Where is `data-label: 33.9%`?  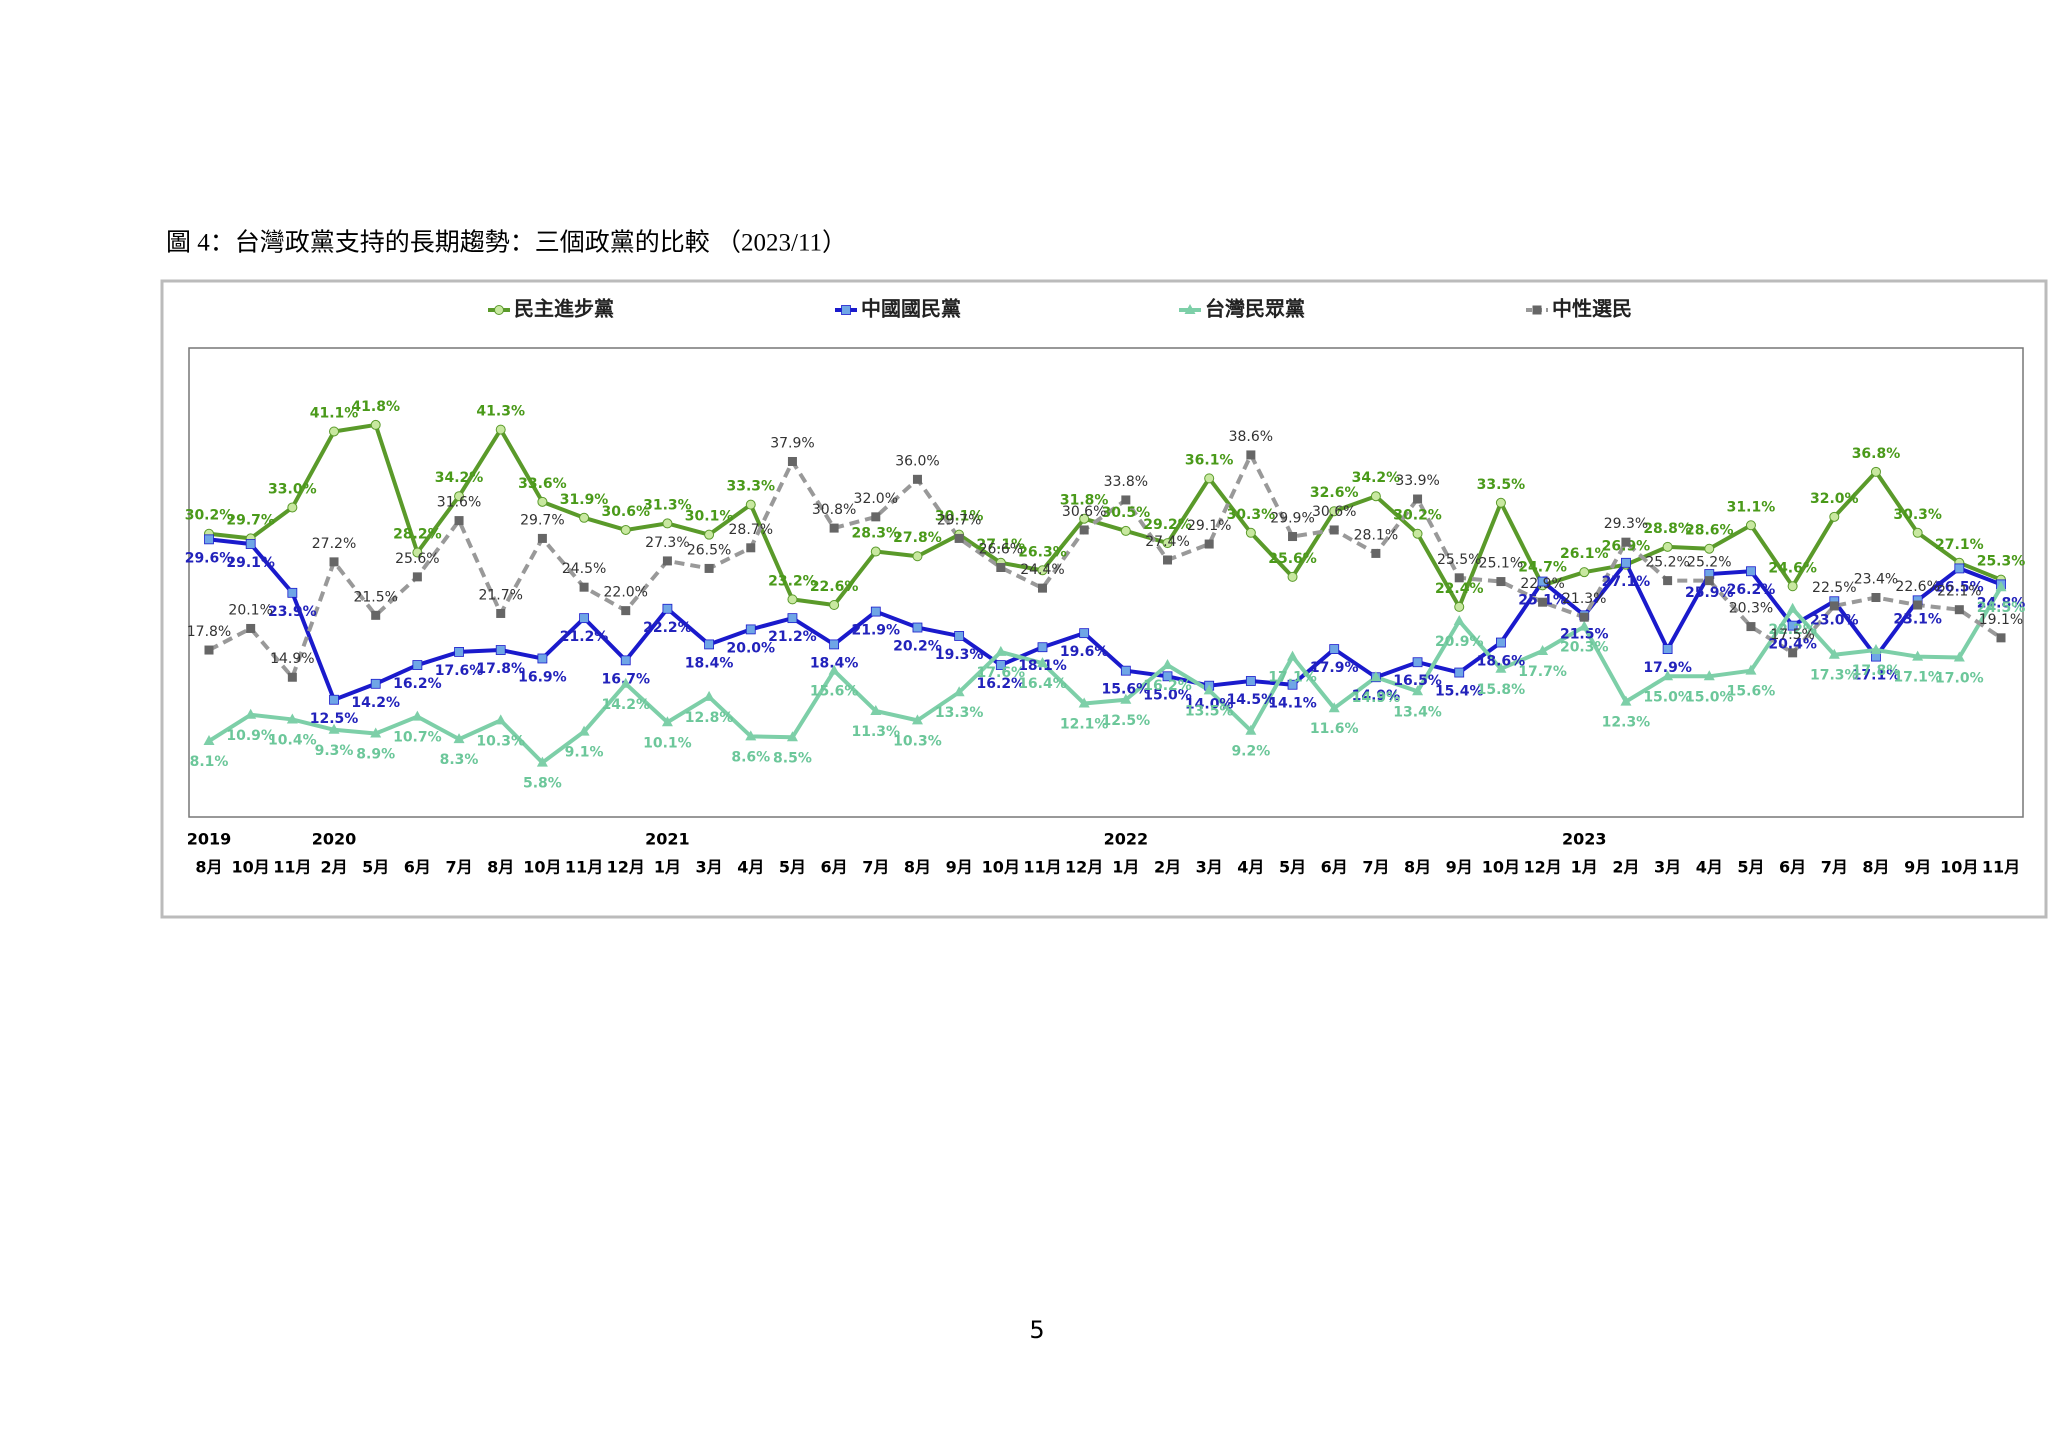 data-label: 33.9% is located at coordinates (1417, 481).